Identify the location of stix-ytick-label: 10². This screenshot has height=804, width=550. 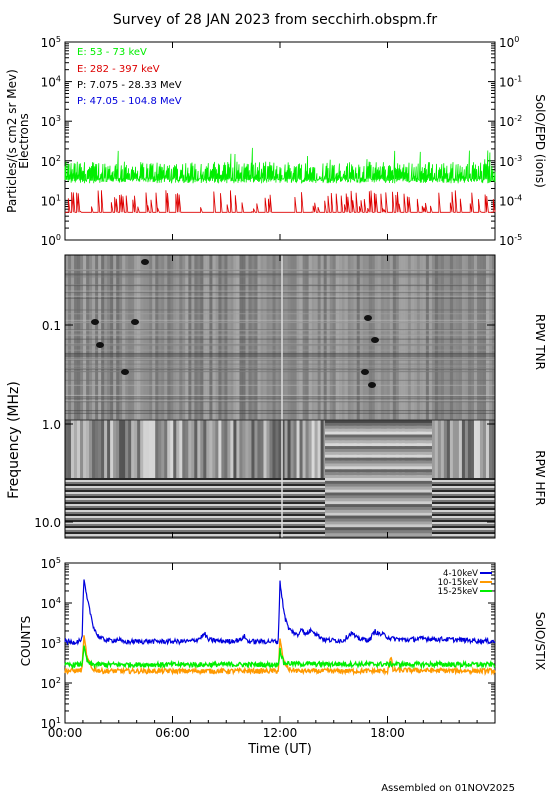
(51, 683).